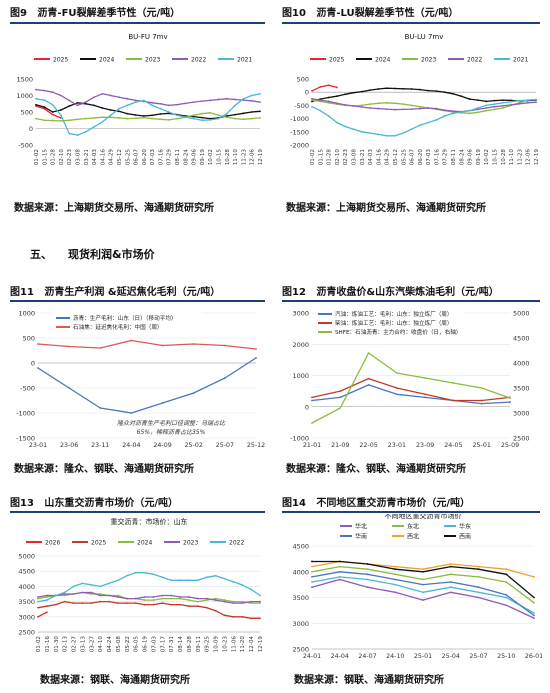 This screenshot has width=550, height=693. Describe the element at coordinates (411, 301) in the screenshot. I see `figure-12-rule` at that location.